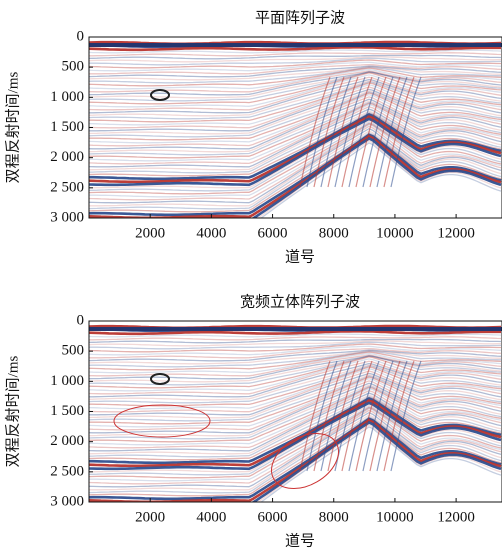  What do you see at coordinates (300, 540) in the screenshot?
I see `x-axis-label: 道号` at bounding box center [300, 540].